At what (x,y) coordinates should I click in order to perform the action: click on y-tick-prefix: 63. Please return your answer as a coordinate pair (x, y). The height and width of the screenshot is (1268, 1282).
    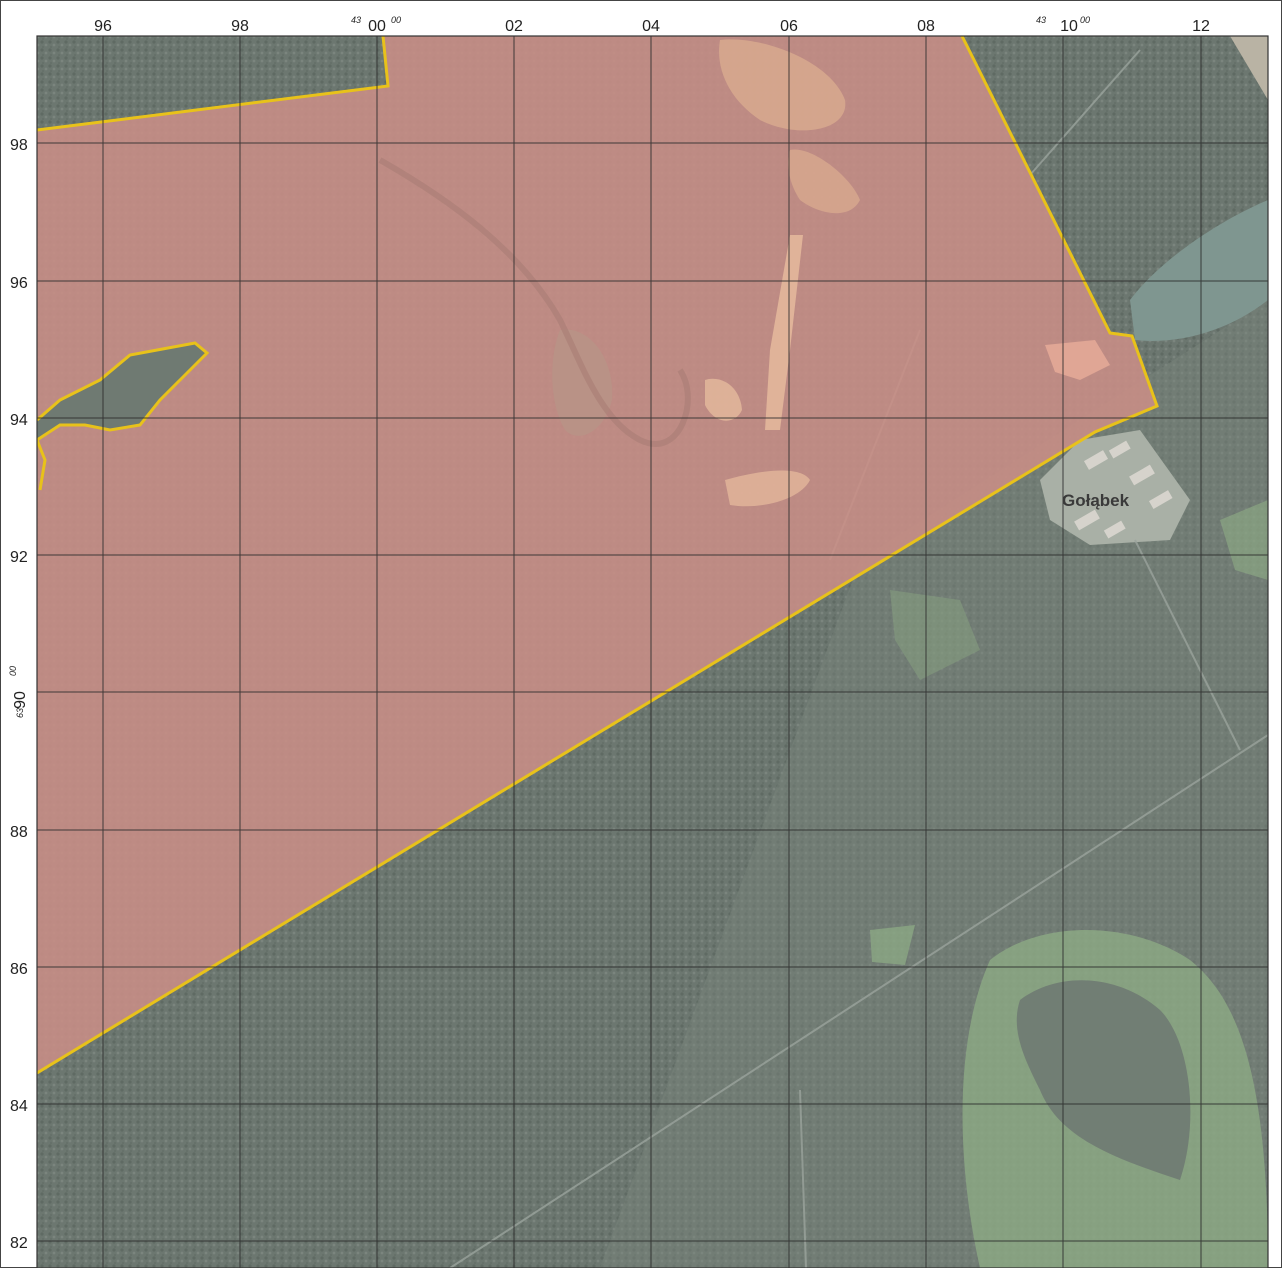
    Looking at the image, I should click on (20, 713).